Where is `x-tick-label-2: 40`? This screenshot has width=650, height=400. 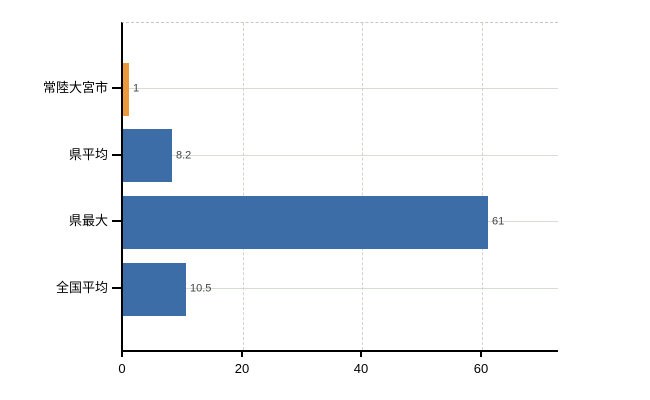 x-tick-label-2: 40 is located at coordinates (361, 368).